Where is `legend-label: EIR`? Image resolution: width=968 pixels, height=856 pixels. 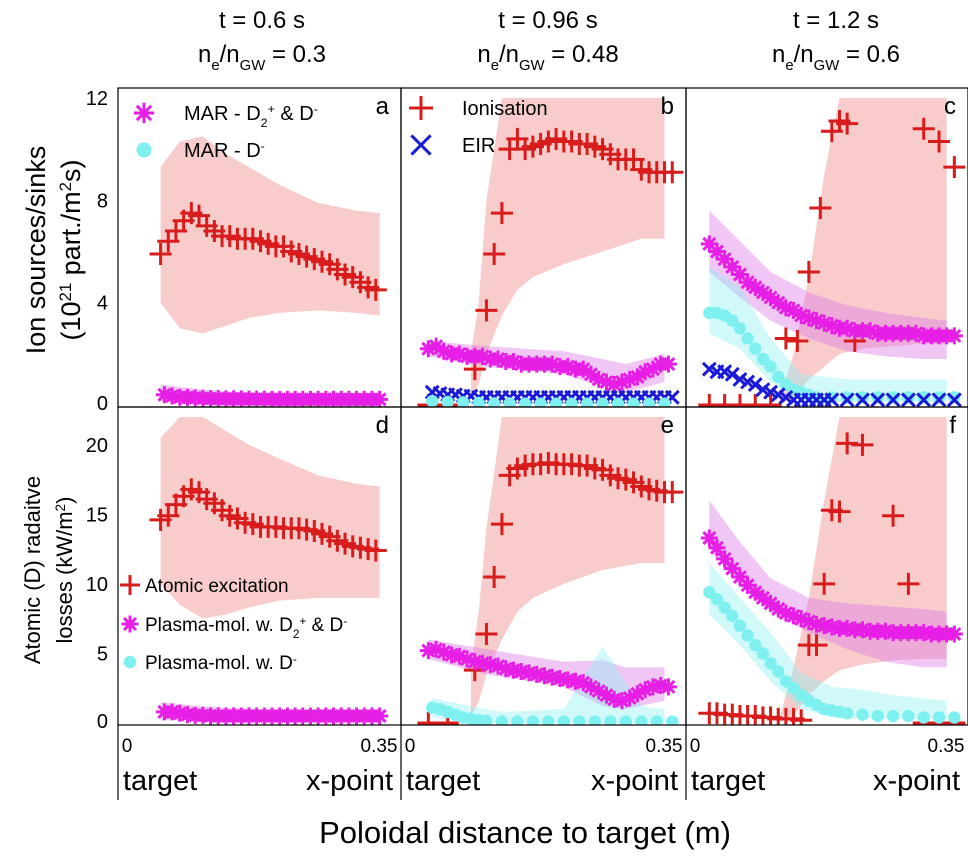
legend-label: EIR is located at coordinates (478, 146).